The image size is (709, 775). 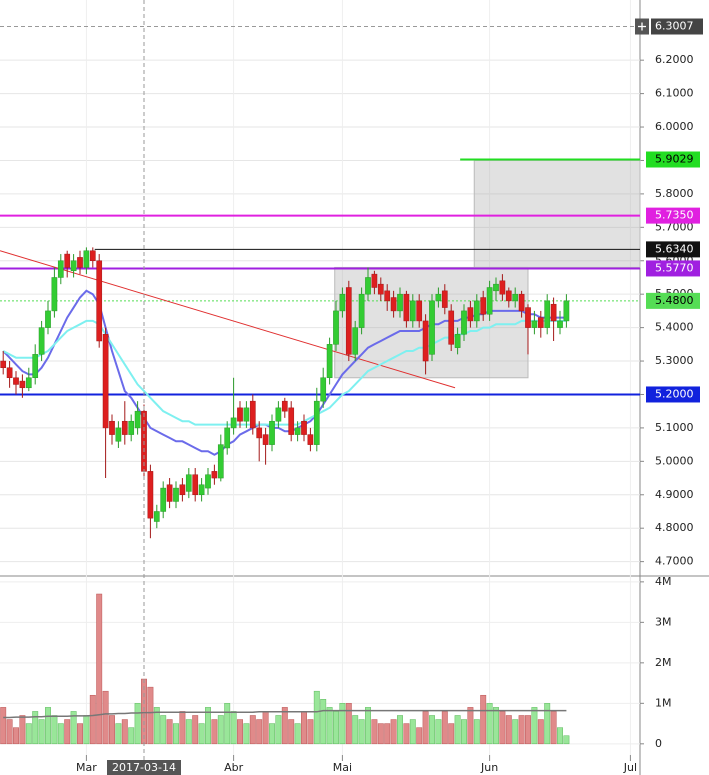 What do you see at coordinates (557, 213) in the screenshot?
I see `zone` at bounding box center [557, 213].